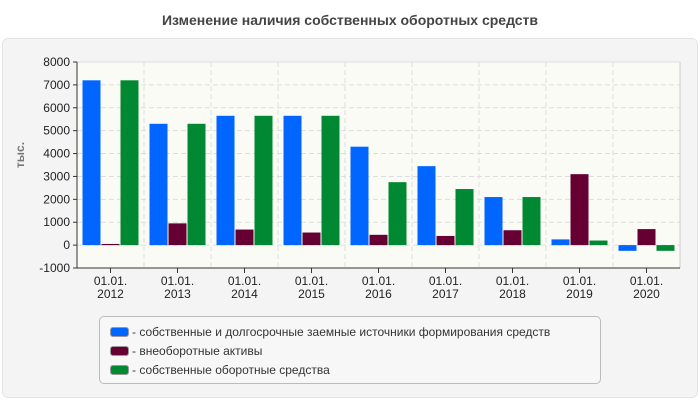 This screenshot has height=400, width=700. Describe the element at coordinates (66, 245) in the screenshot. I see `y-tick-label: 0` at that location.